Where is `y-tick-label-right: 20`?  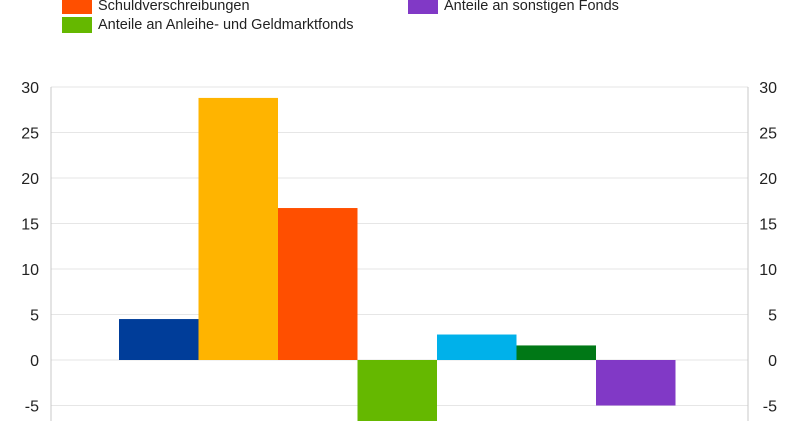 y-tick-label-right: 20 is located at coordinates (768, 179).